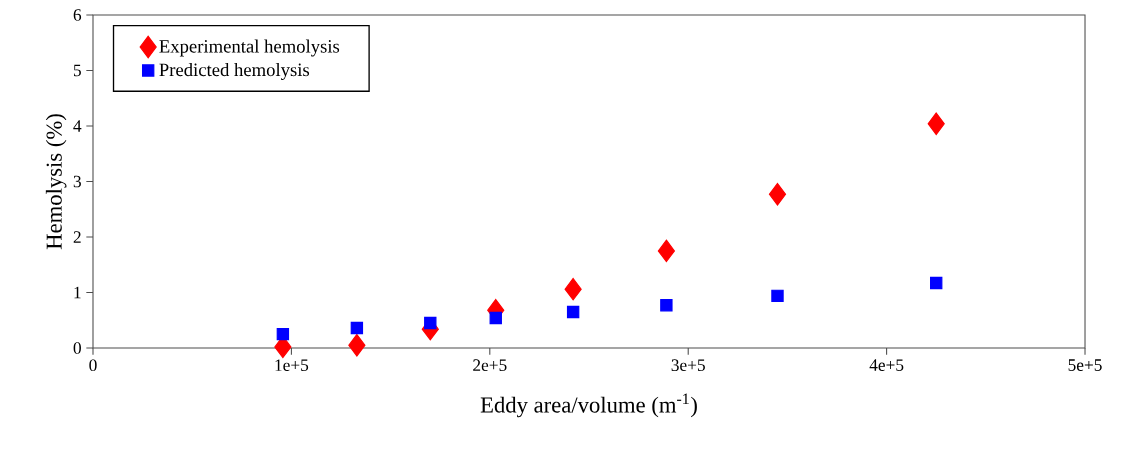  Describe the element at coordinates (77, 348) in the screenshot. I see `y-tick-label: 0` at that location.